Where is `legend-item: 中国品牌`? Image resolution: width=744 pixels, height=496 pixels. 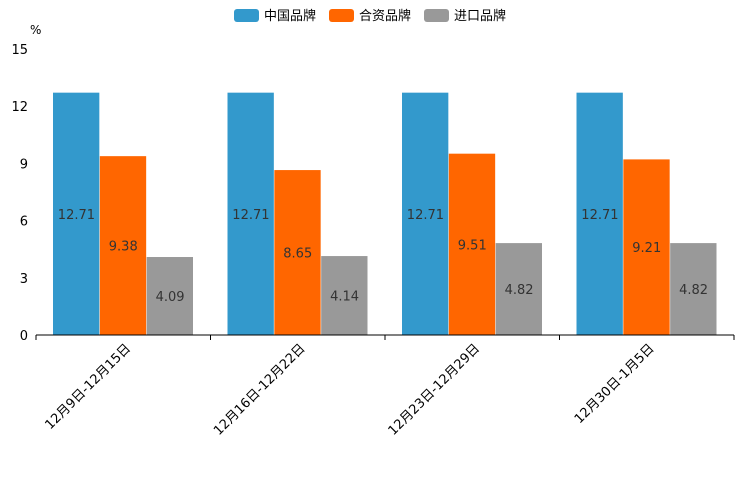
legend-item: 中国品牌 is located at coordinates (275, 16).